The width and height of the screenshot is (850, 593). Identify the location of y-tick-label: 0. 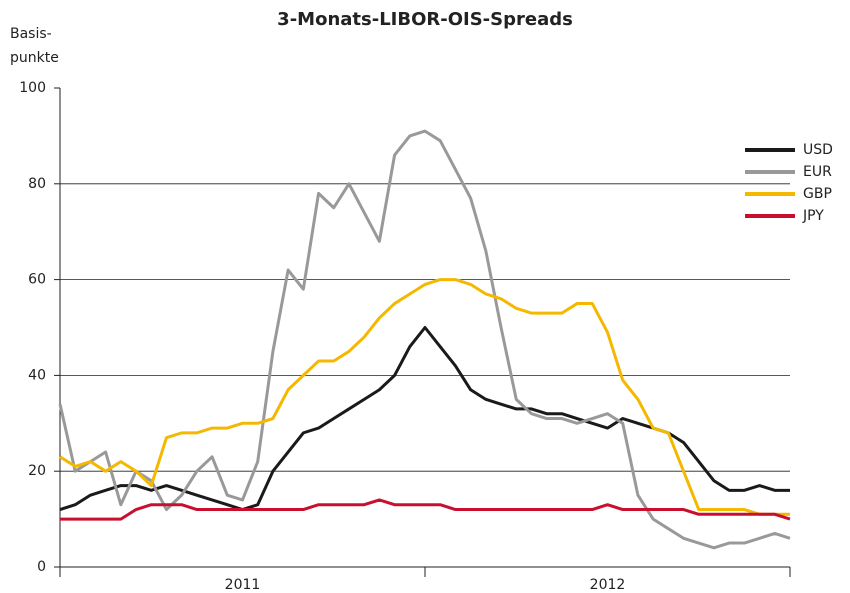
(41, 567).